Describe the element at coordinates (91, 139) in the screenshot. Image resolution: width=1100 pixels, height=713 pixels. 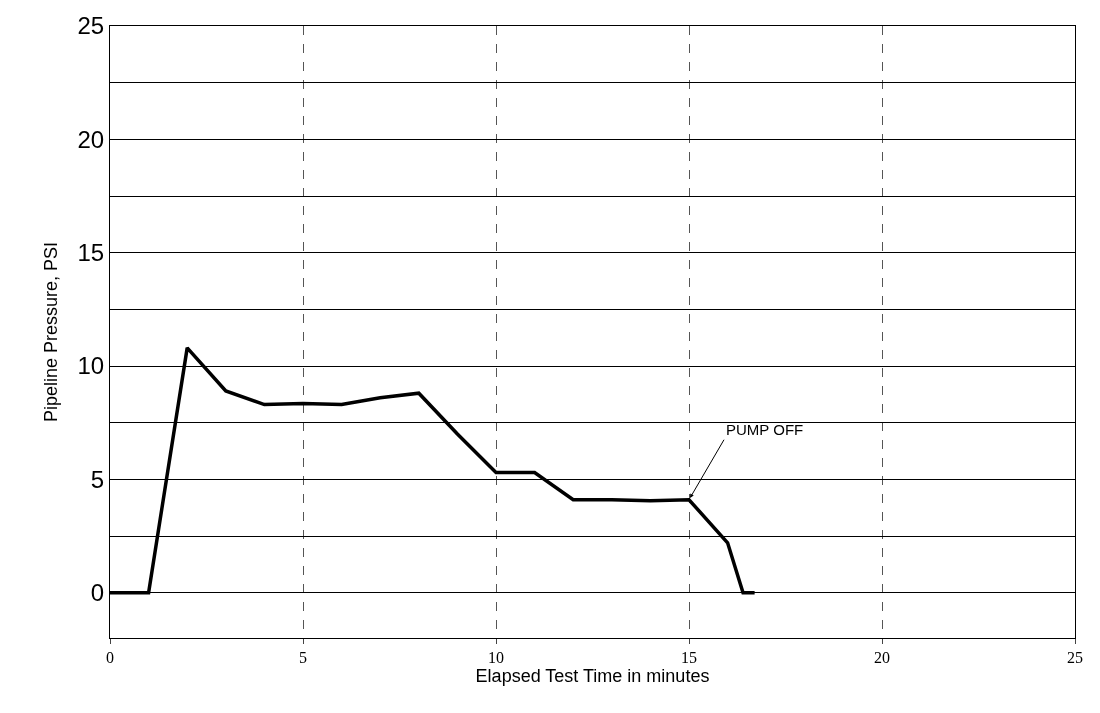
I see `y-tick-label: 20` at that location.